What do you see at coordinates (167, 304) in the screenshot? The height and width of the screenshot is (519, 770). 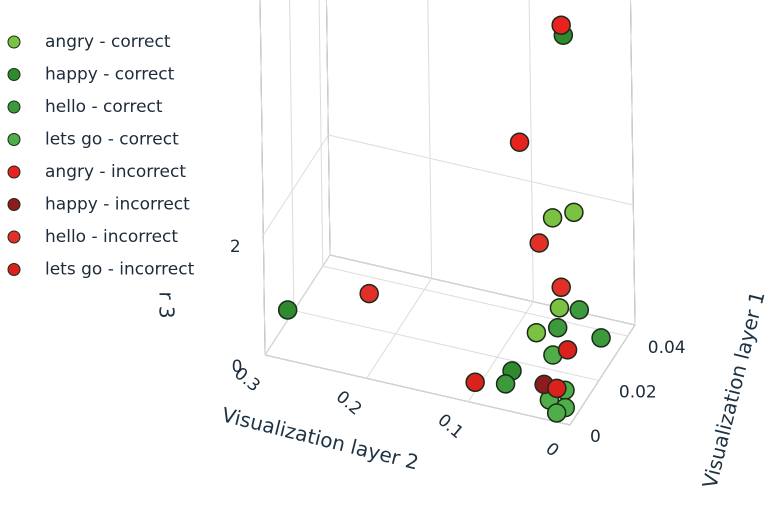 I see `z-axis-label: r 3` at bounding box center [167, 304].